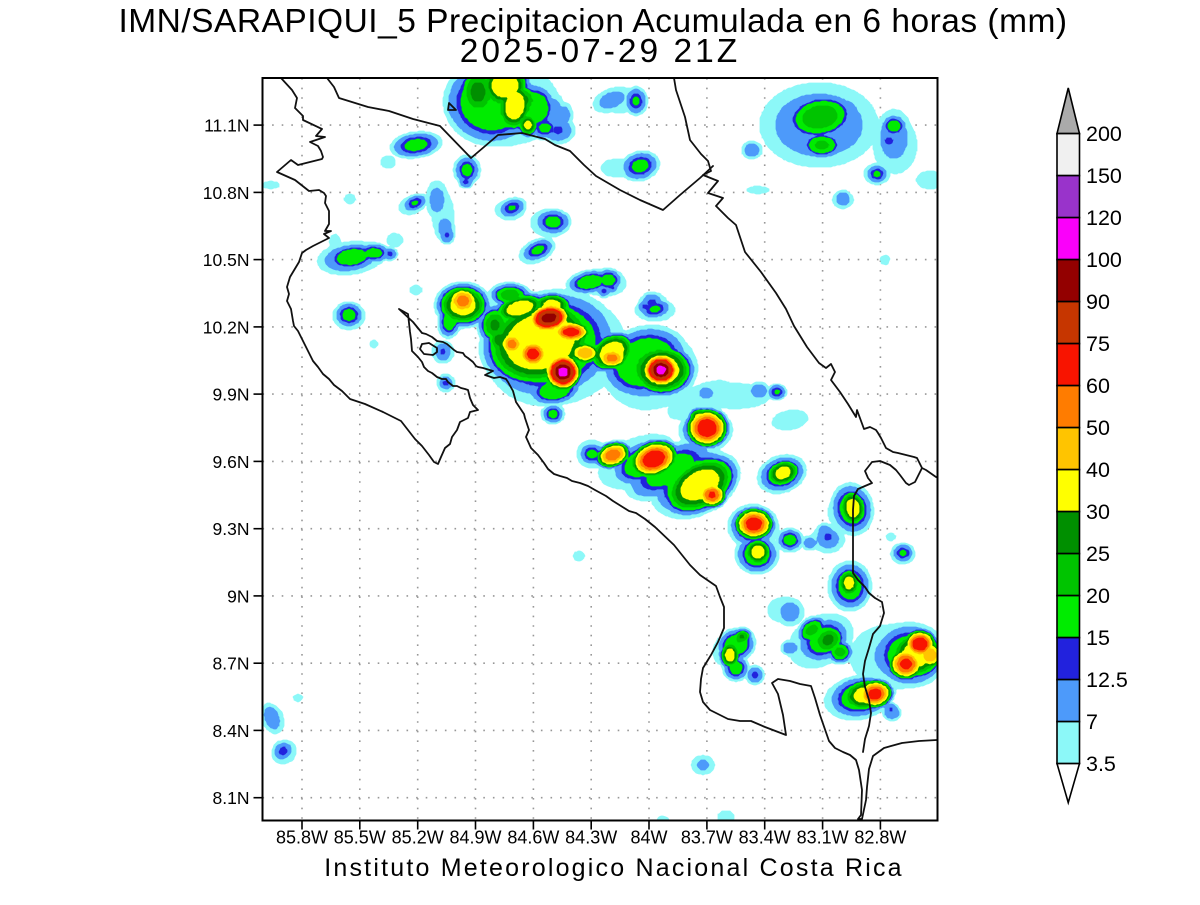 The width and height of the screenshot is (1200, 905). Describe the element at coordinates (600, 51) in the screenshot. I see `svg-text: 2025-07-29 21Z` at that location.